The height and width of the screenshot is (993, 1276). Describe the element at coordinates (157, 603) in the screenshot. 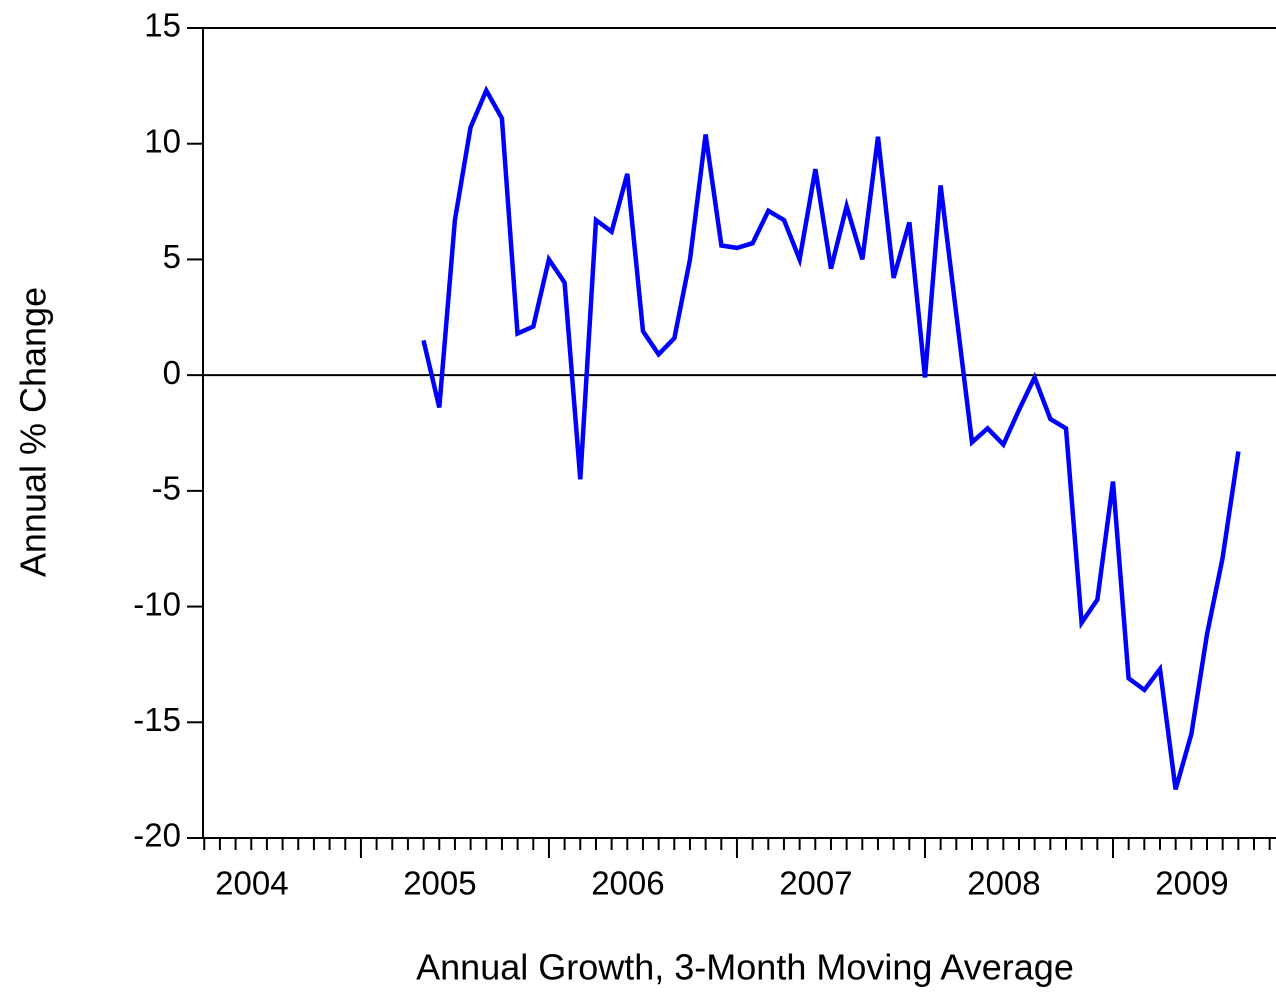

I see `y-tick-label: -10` at that location.